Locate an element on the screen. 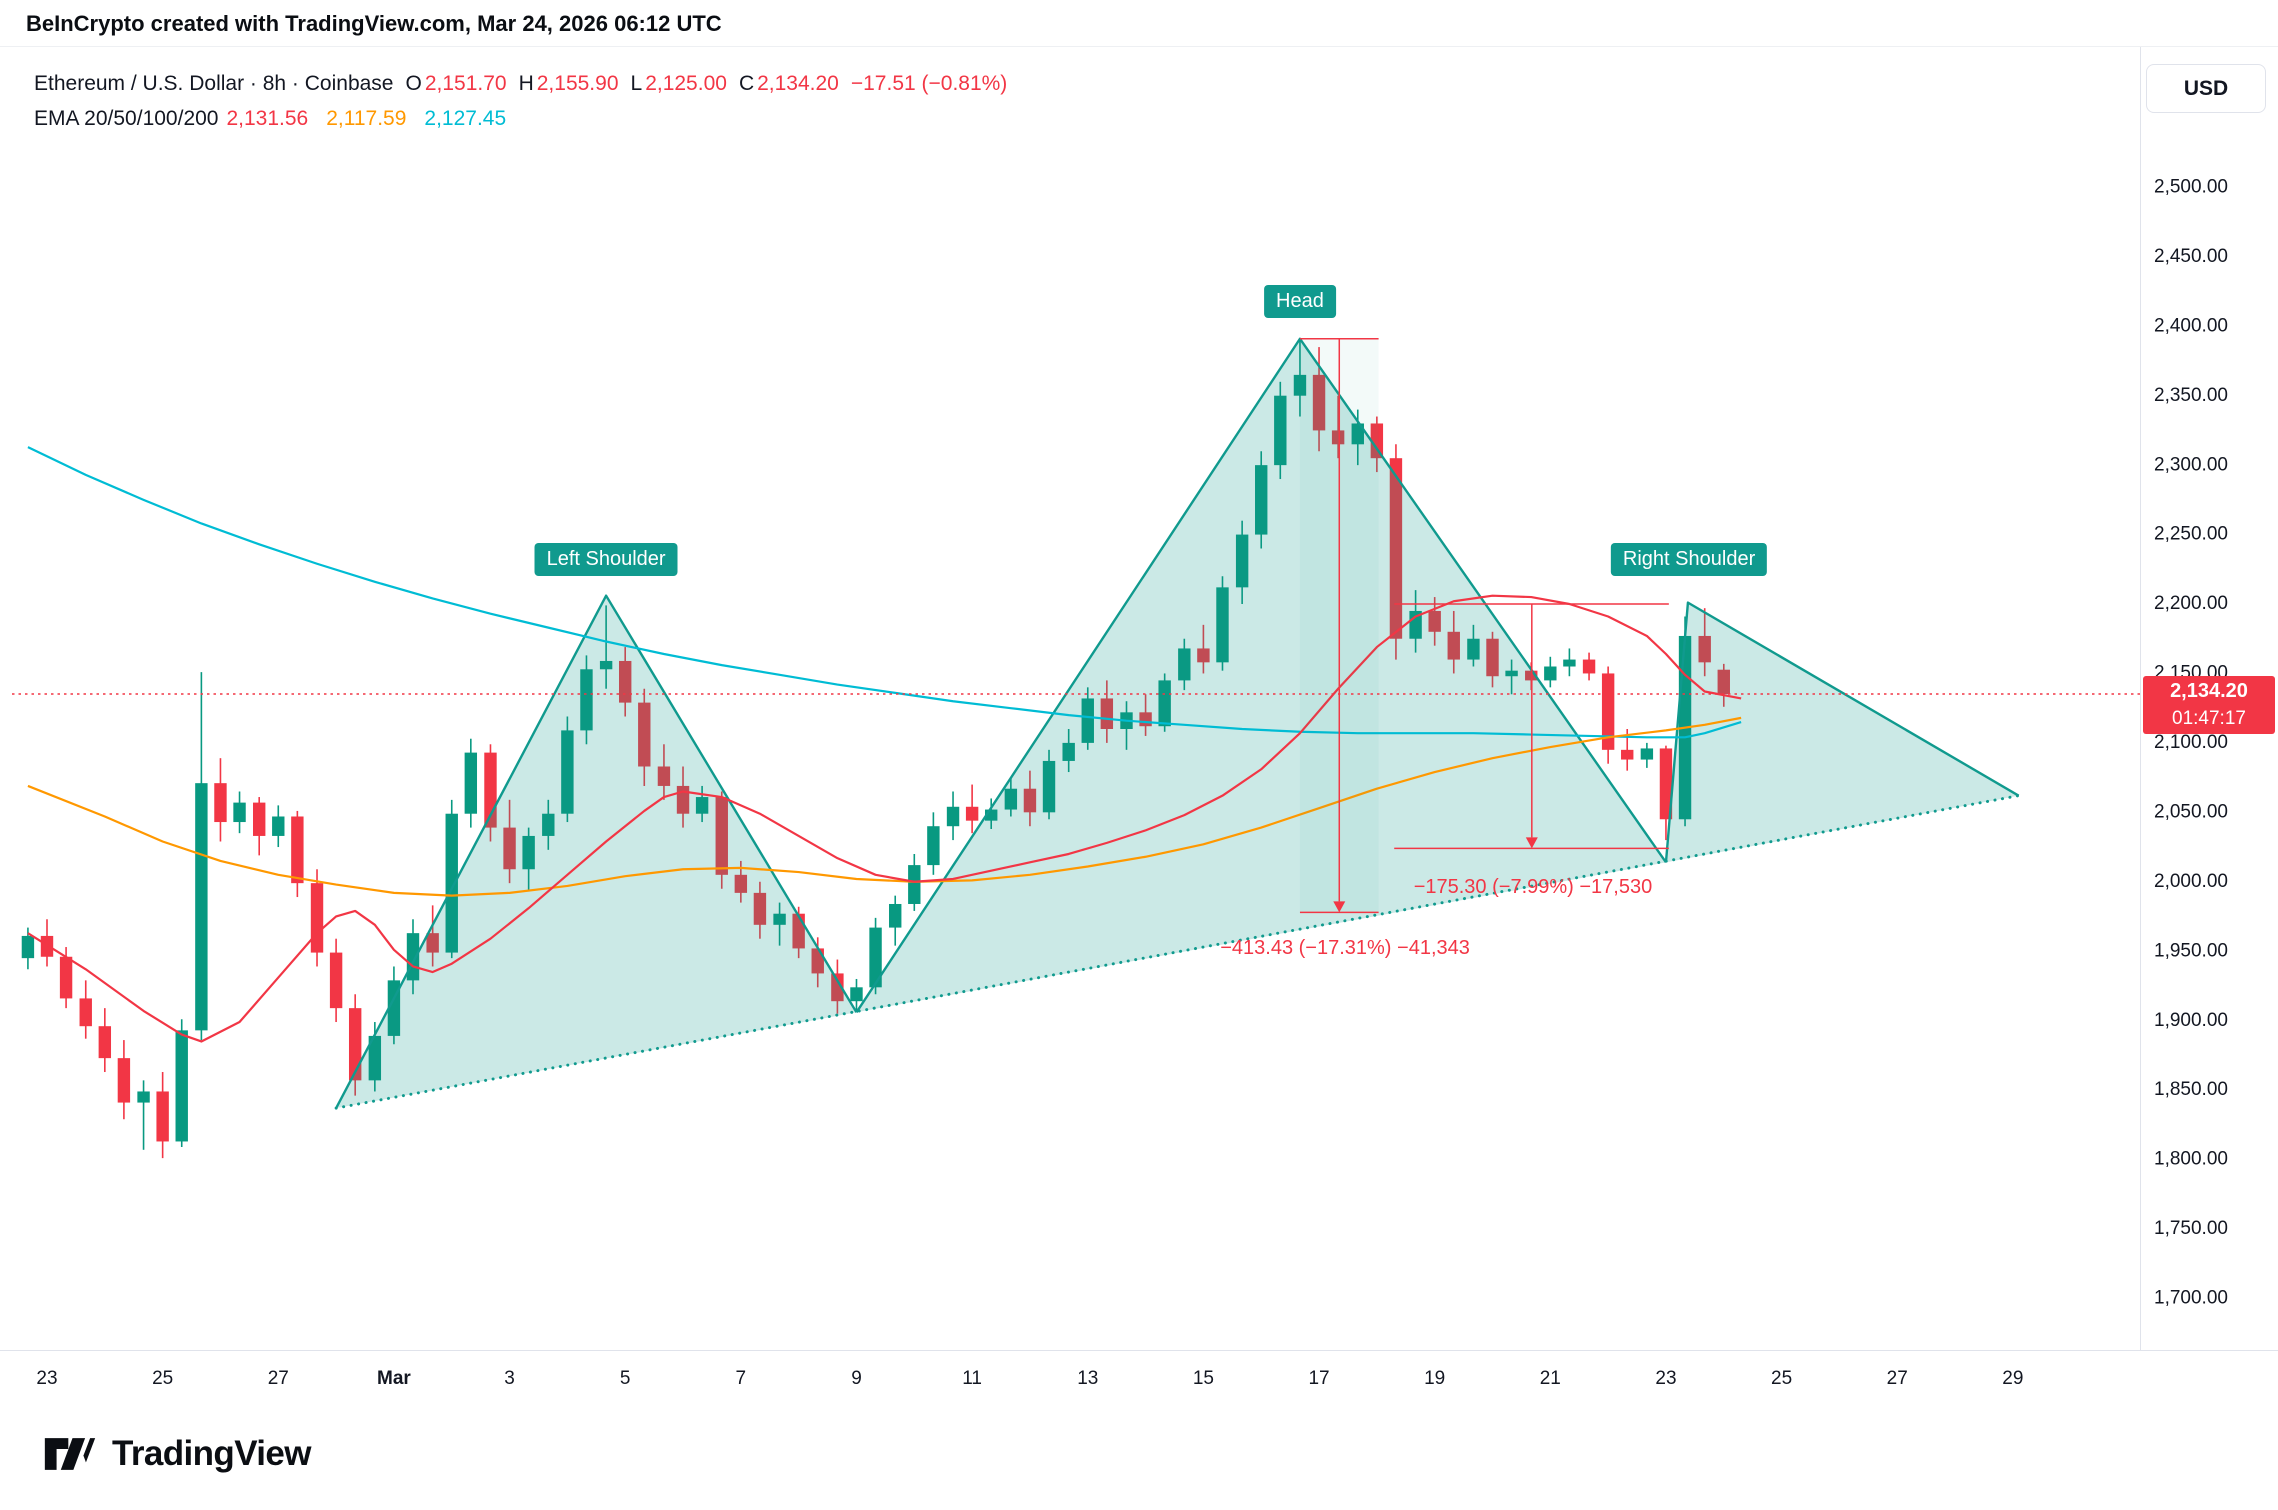  high-label: H is located at coordinates (526, 83).